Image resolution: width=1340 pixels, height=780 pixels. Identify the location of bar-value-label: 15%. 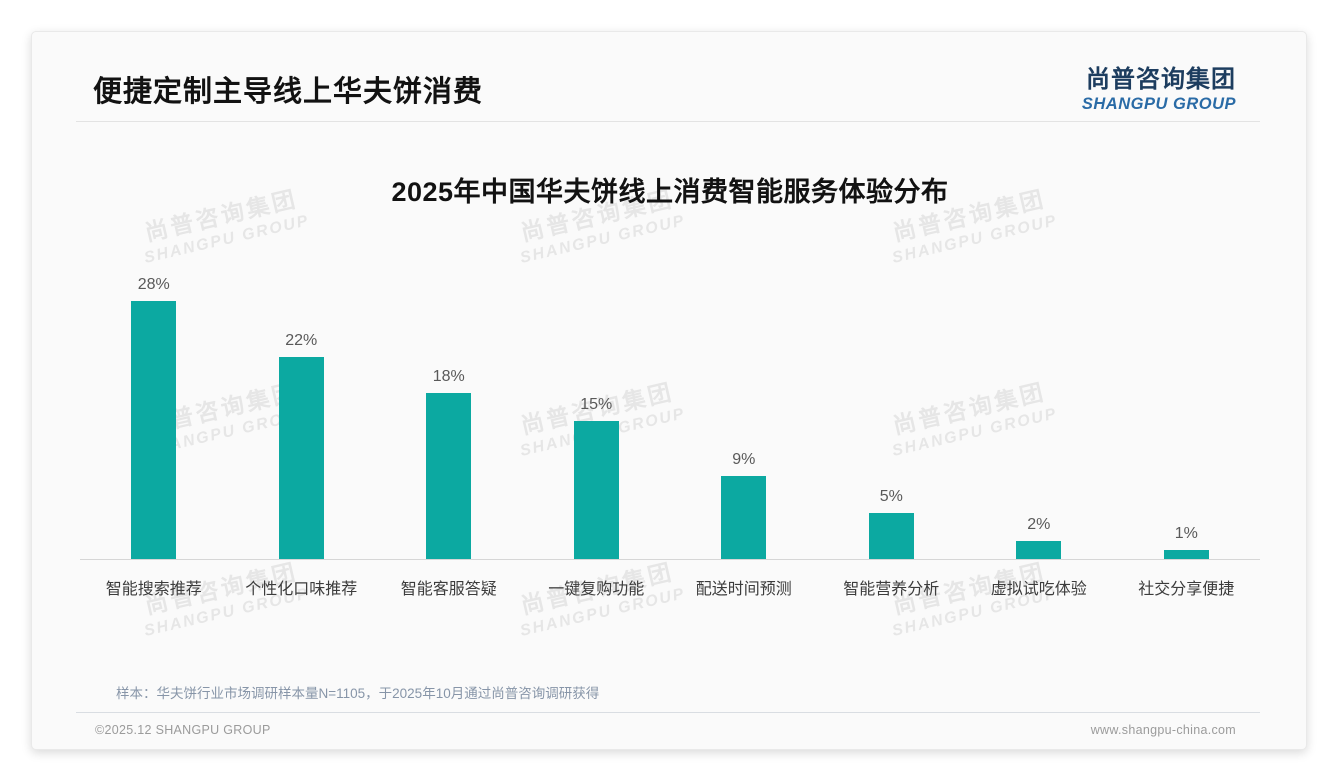
(596, 404).